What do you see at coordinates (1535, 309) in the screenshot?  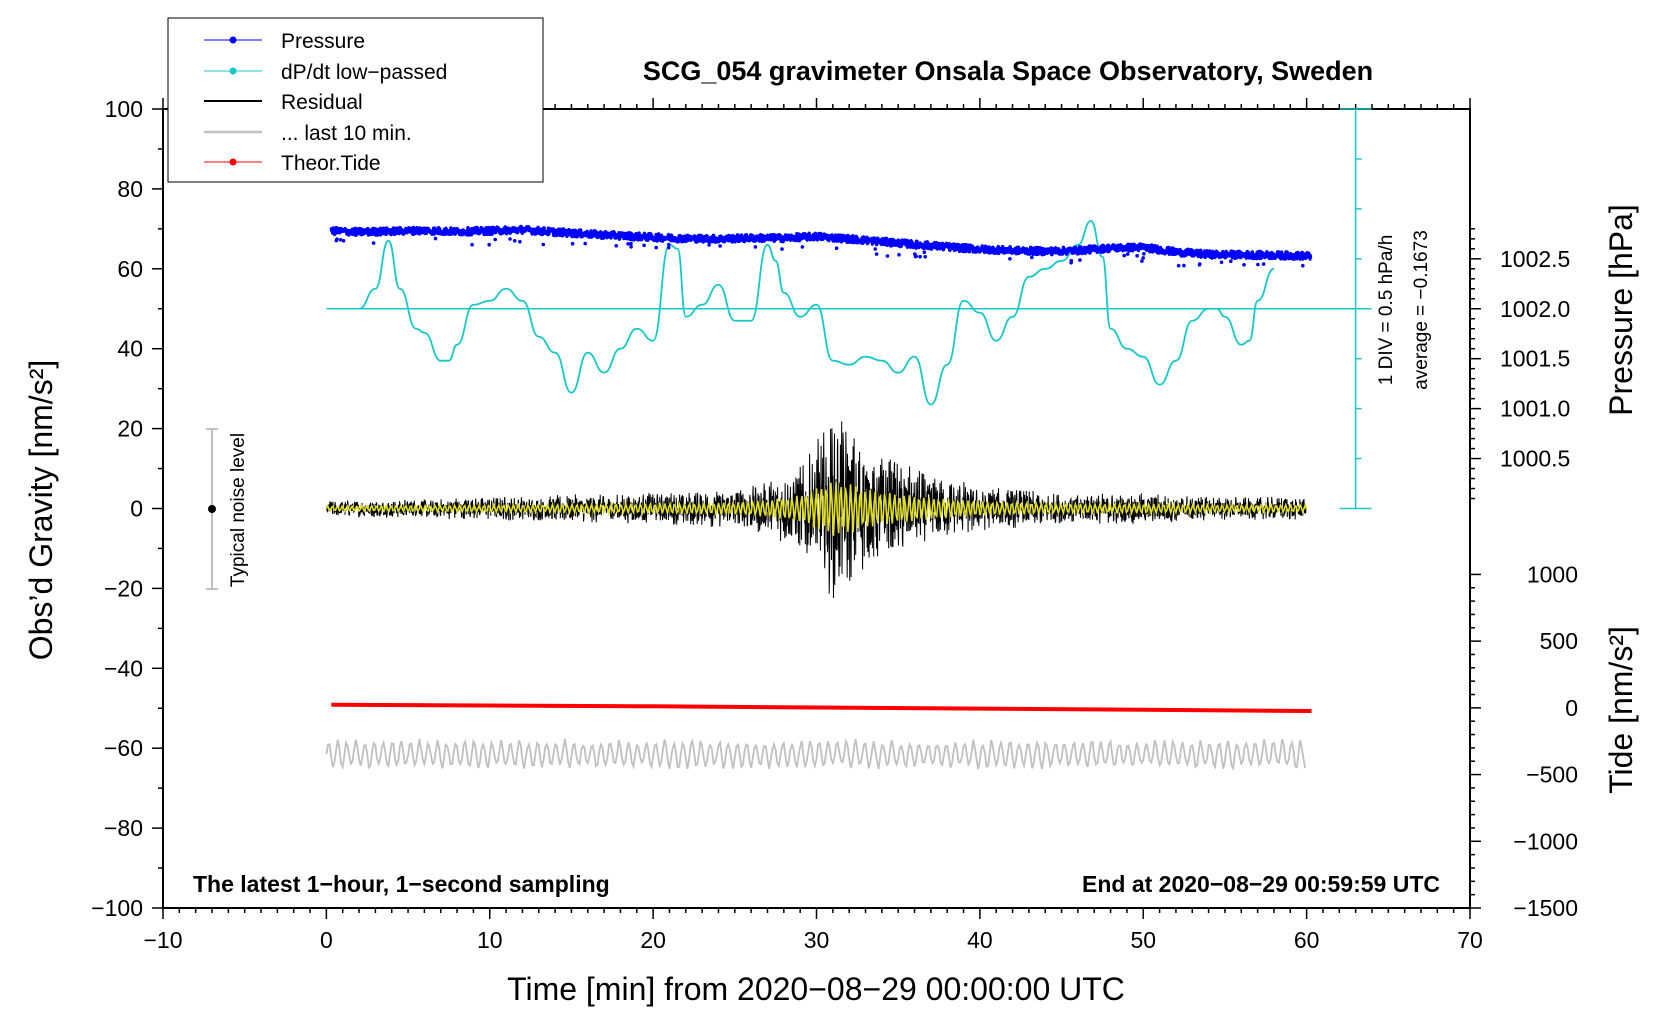 I see `pressure-tick-label: 1002.0` at bounding box center [1535, 309].